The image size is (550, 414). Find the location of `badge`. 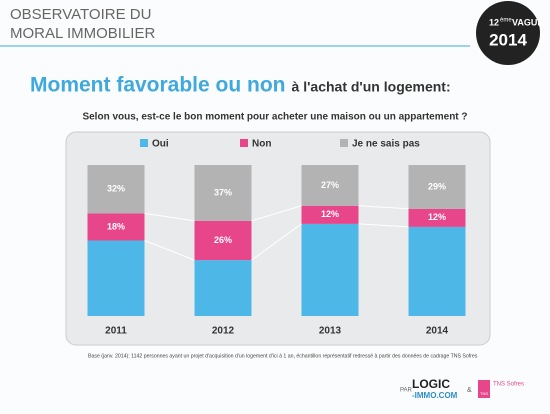

badge is located at coordinates (508, 33).